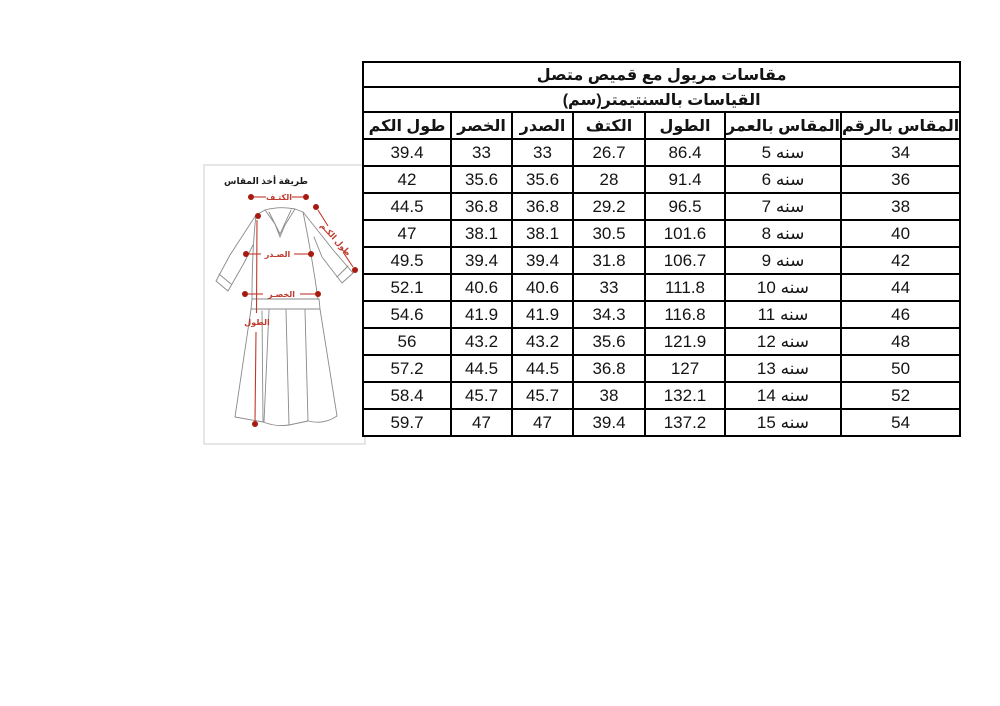  Describe the element at coordinates (481, 341) in the screenshot. I see `cell-waist: 43.2` at that location.